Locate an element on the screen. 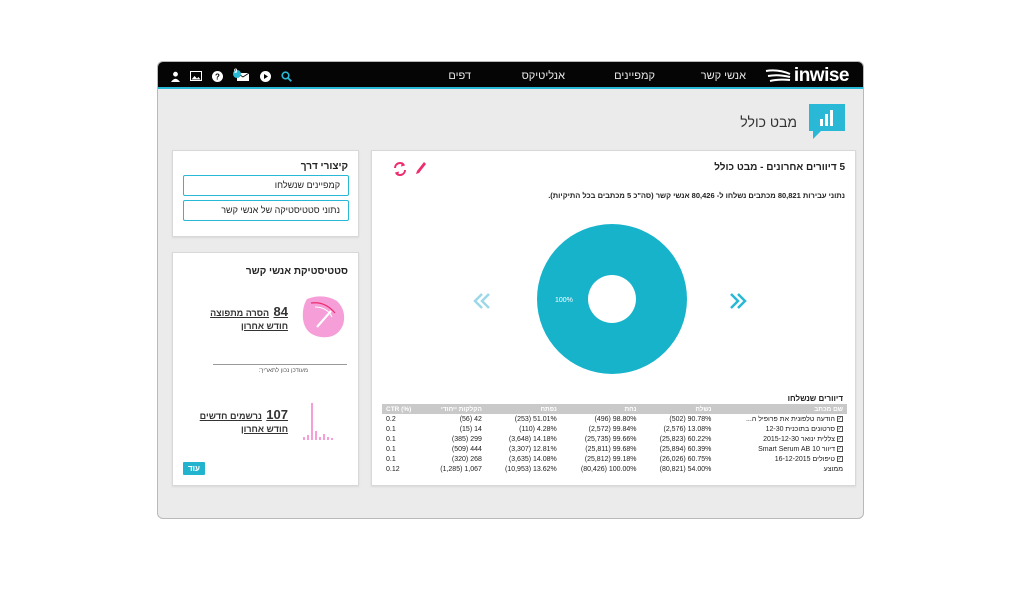 Image resolution: width=1030 pixels, height=604 pixels. table-cell: (26,026) 60.75% is located at coordinates (685, 459).